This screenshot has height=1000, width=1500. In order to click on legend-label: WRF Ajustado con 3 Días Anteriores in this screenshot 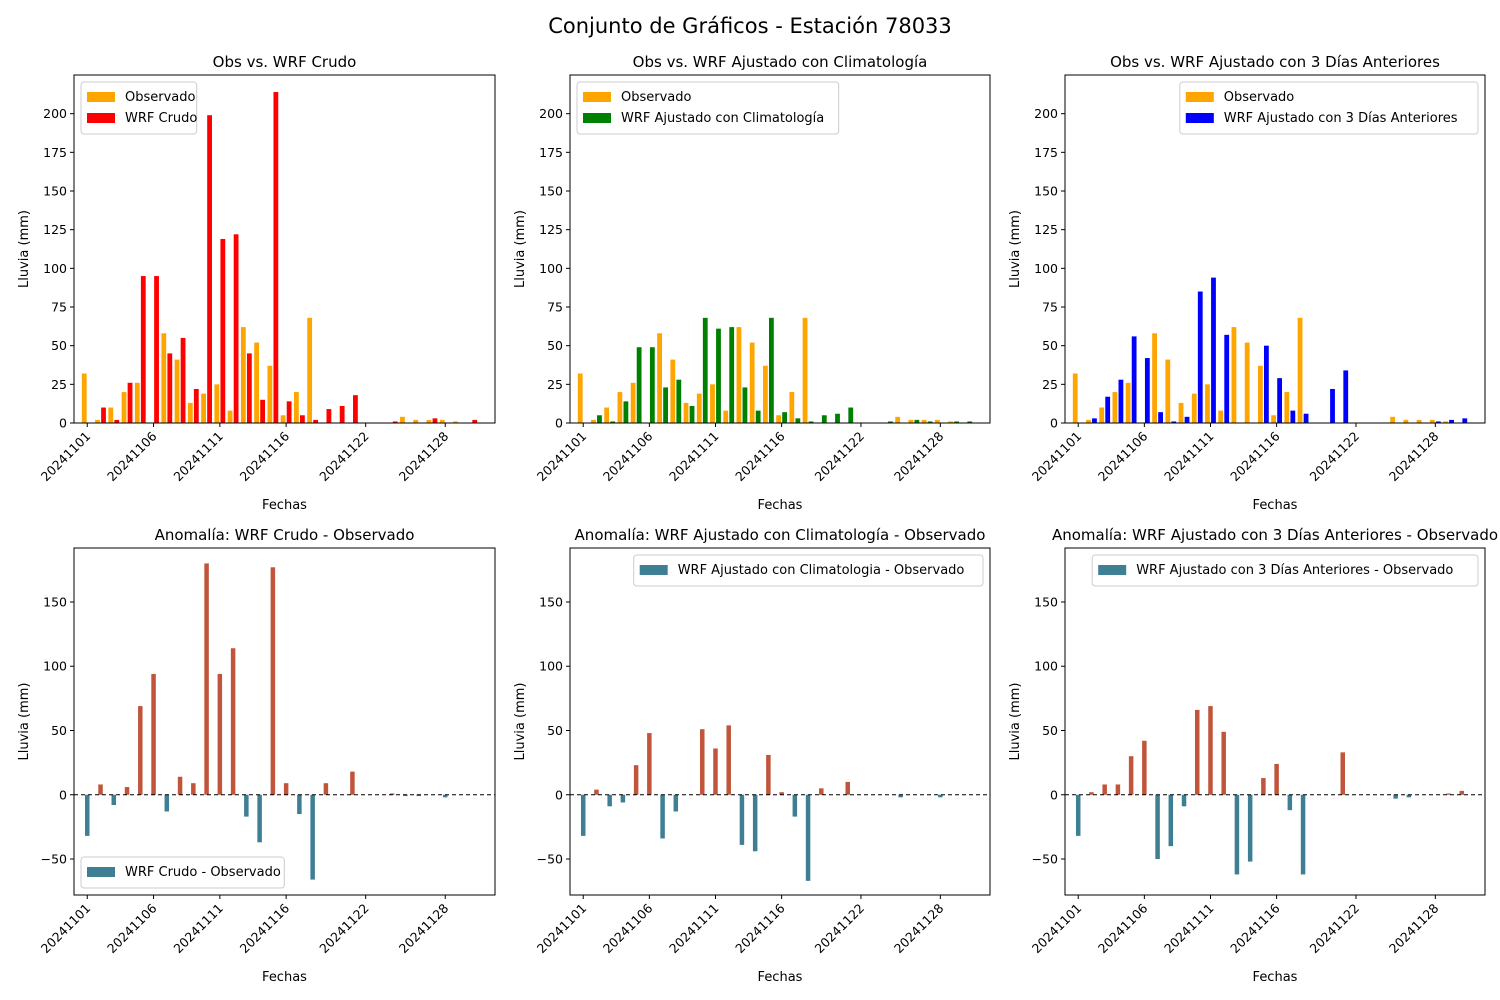, I will do `click(1341, 118)`.